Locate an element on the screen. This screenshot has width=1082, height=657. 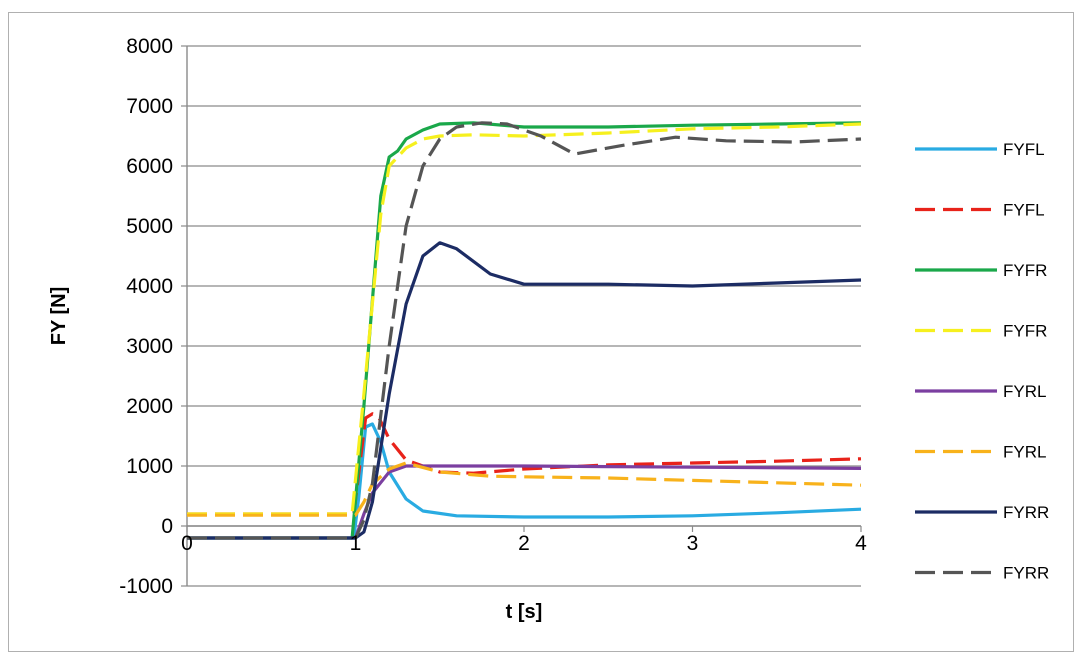
x-tick-labels: 0 1 2 3 4 is located at coordinates (524, 543).